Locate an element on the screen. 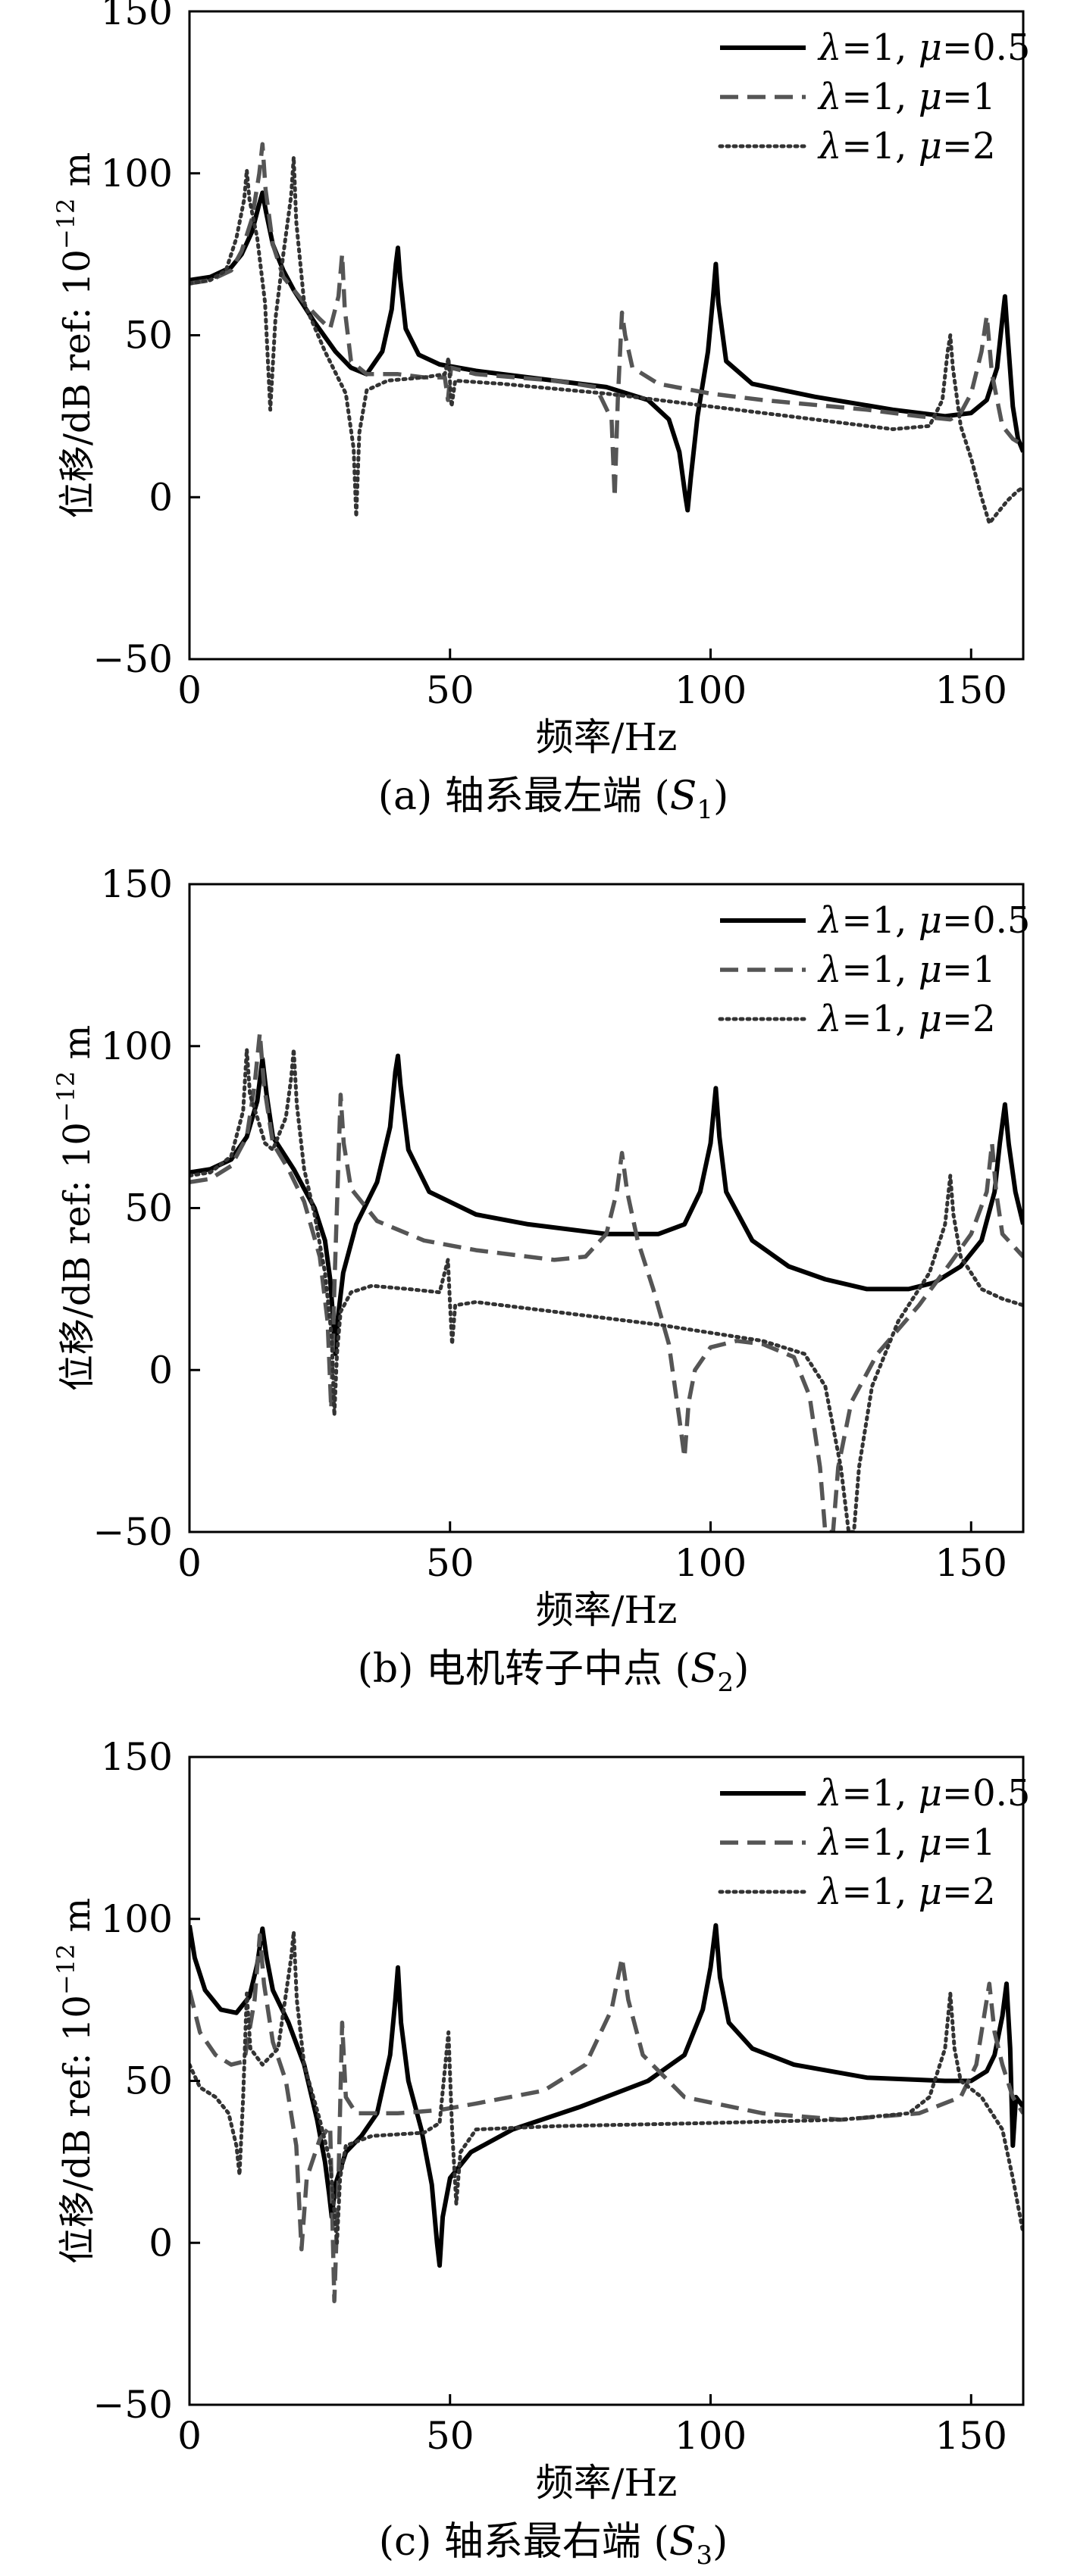  panel-caption: (c) 轴系最右端 (S3) is located at coordinates (554, 2545).